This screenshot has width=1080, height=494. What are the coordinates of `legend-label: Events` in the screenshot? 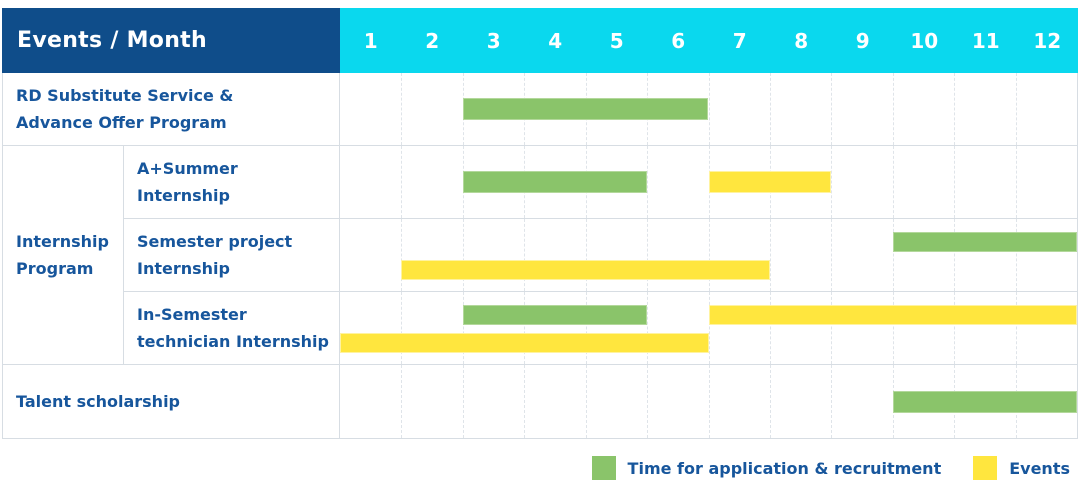 It's located at (1039, 468).